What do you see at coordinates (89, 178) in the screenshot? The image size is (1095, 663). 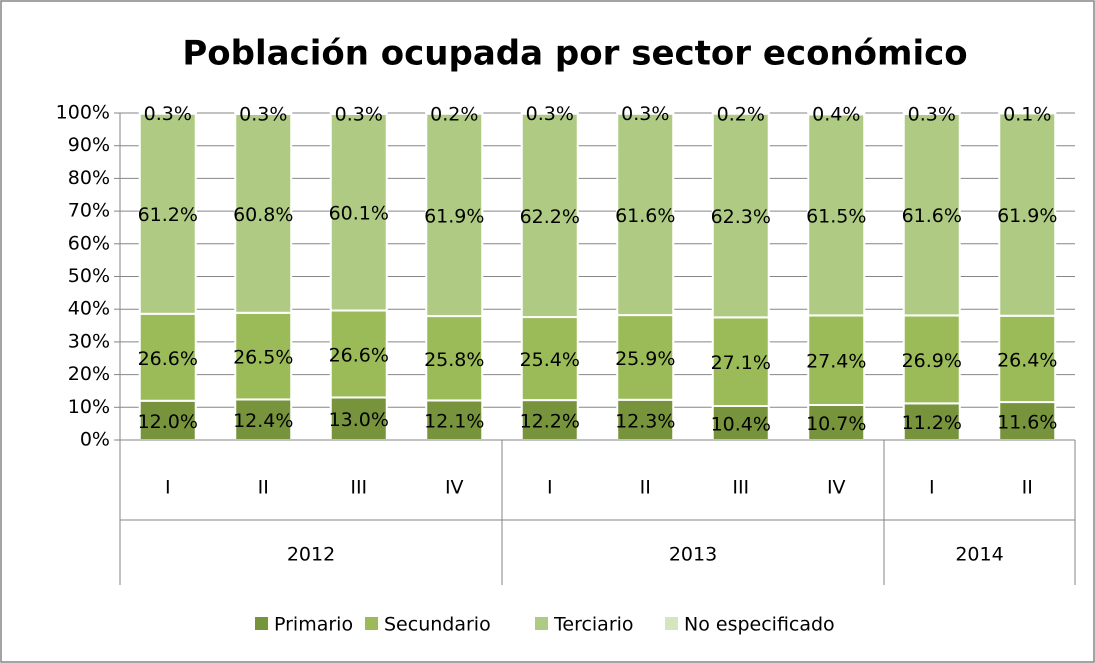 I see `y-tick-label: 80%` at bounding box center [89, 178].